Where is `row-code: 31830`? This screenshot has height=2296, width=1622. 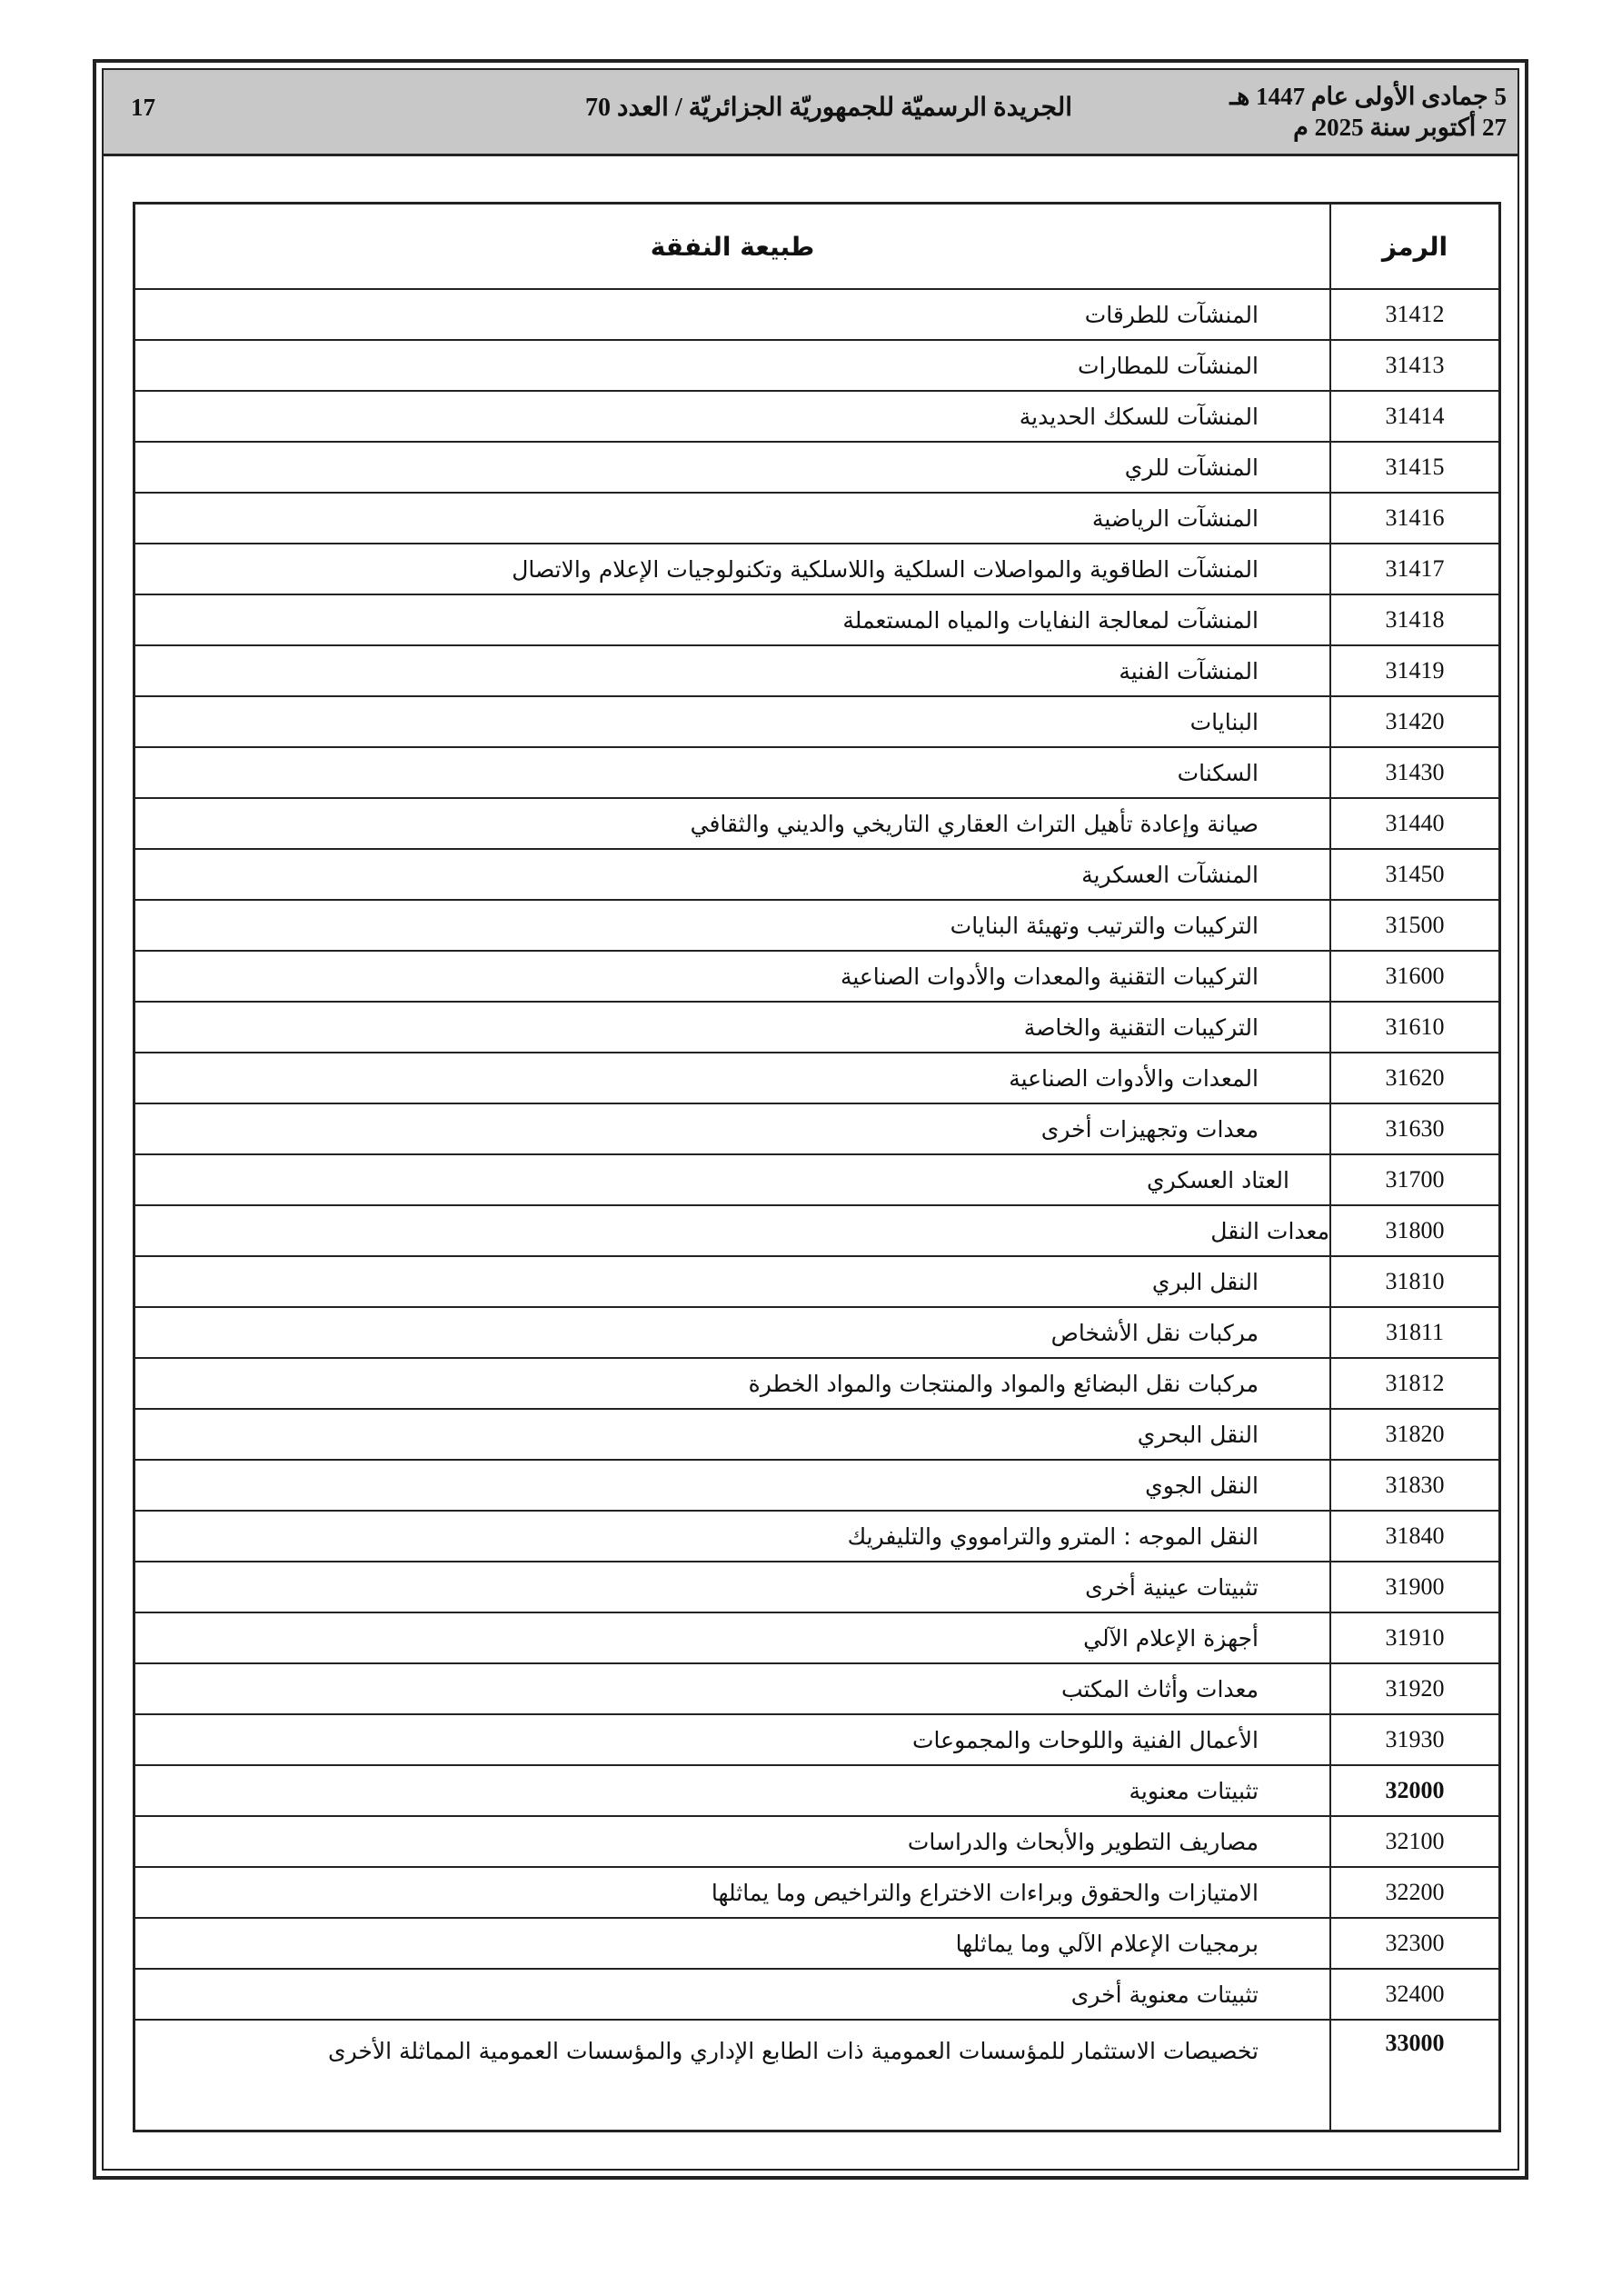 row-code: 31830 is located at coordinates (1415, 1485).